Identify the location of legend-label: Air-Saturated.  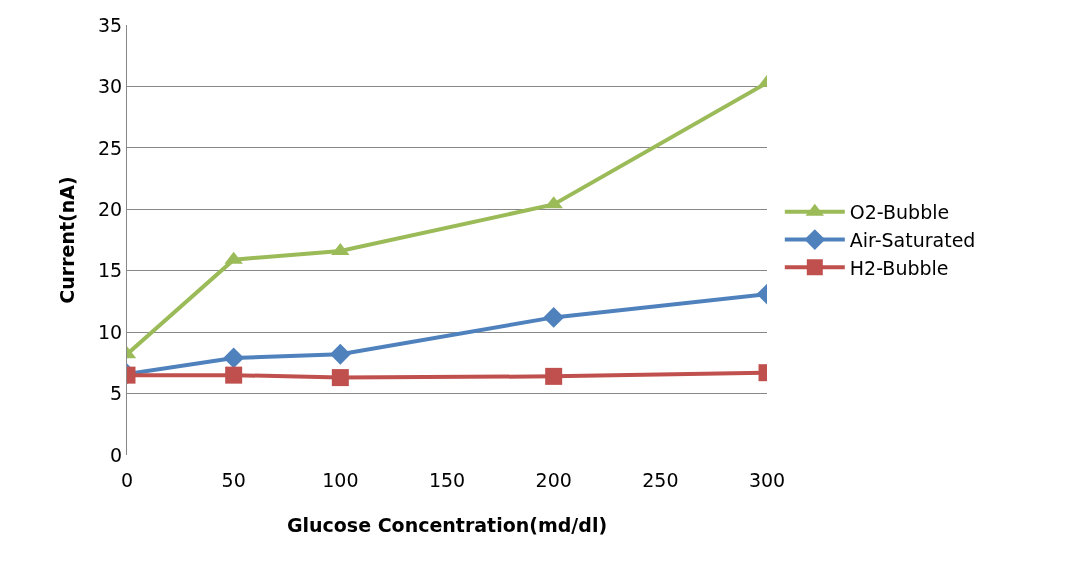
(912, 239).